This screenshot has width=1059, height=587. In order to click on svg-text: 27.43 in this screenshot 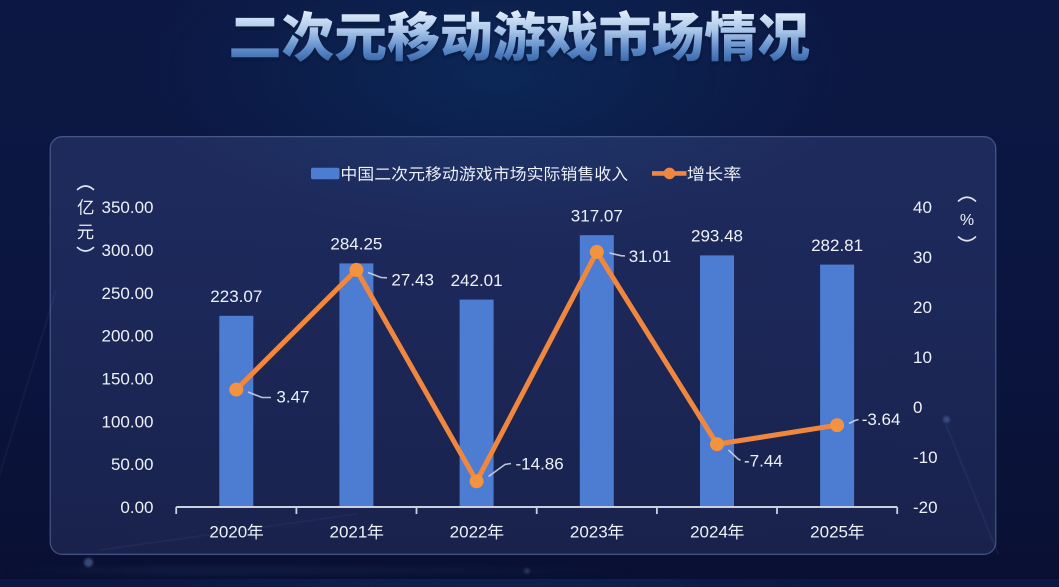, I will do `click(412, 280)`.